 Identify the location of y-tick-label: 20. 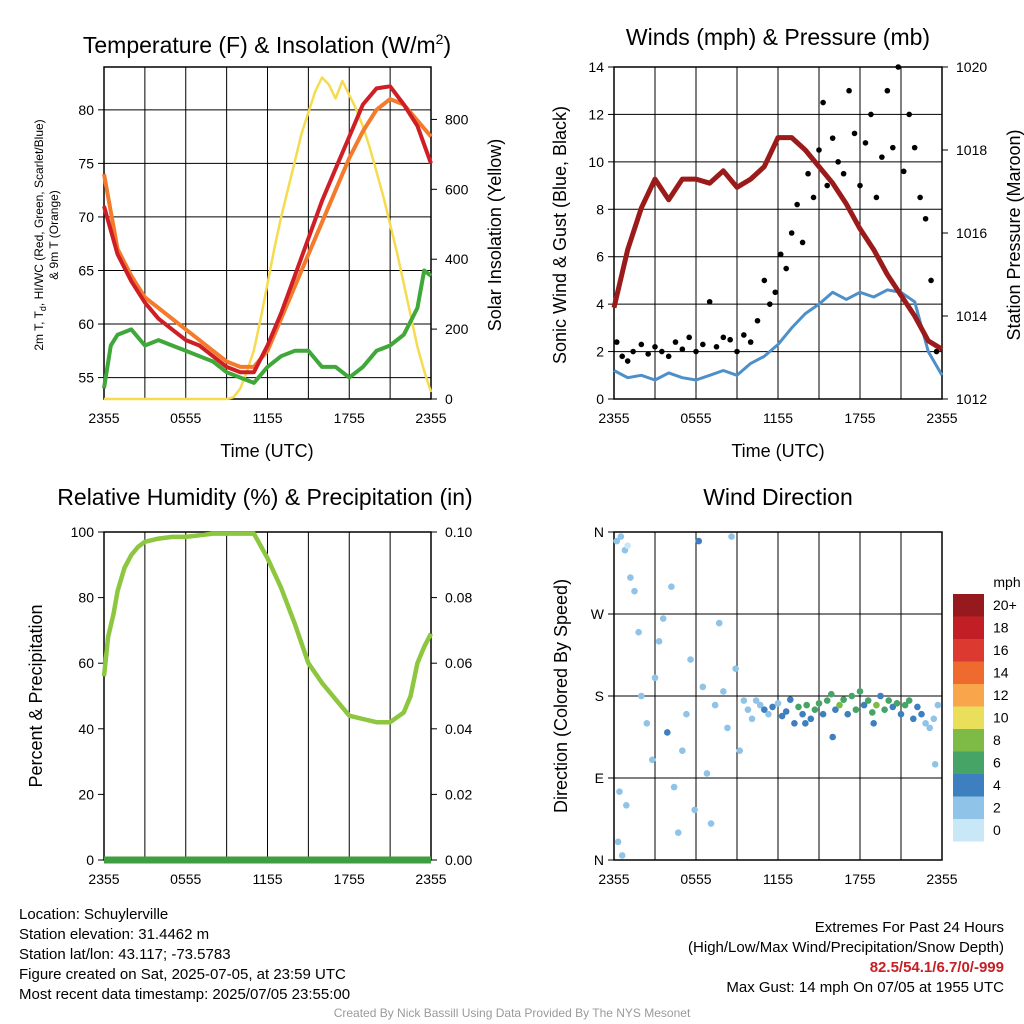
(86, 794).